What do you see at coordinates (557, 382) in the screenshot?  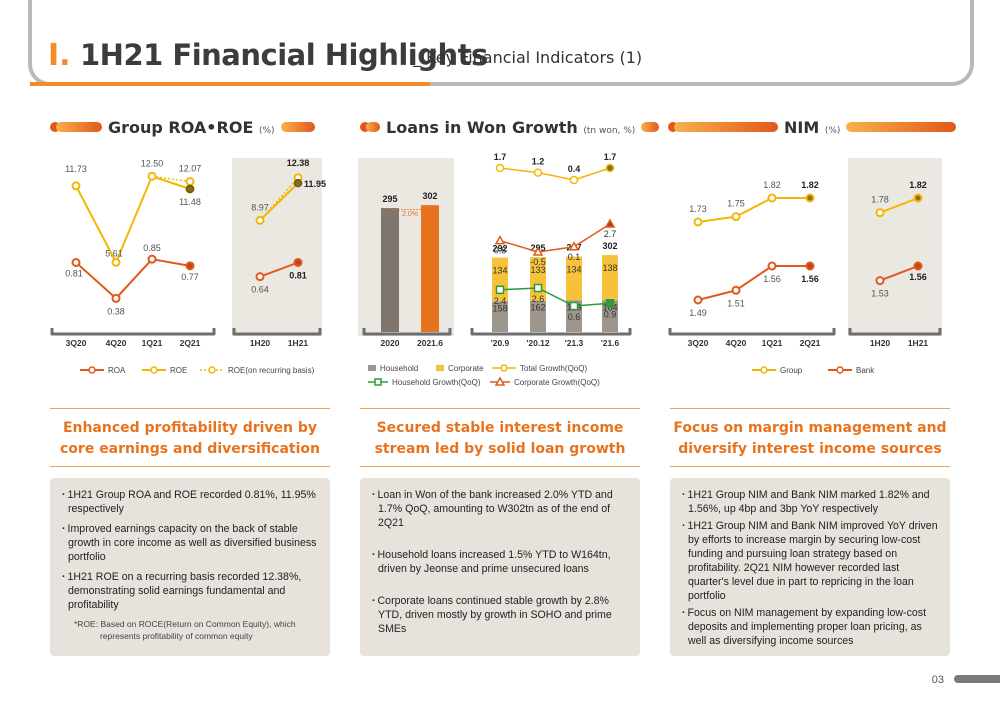 I see `legend-label: Corporate Growth(QoQ)` at bounding box center [557, 382].